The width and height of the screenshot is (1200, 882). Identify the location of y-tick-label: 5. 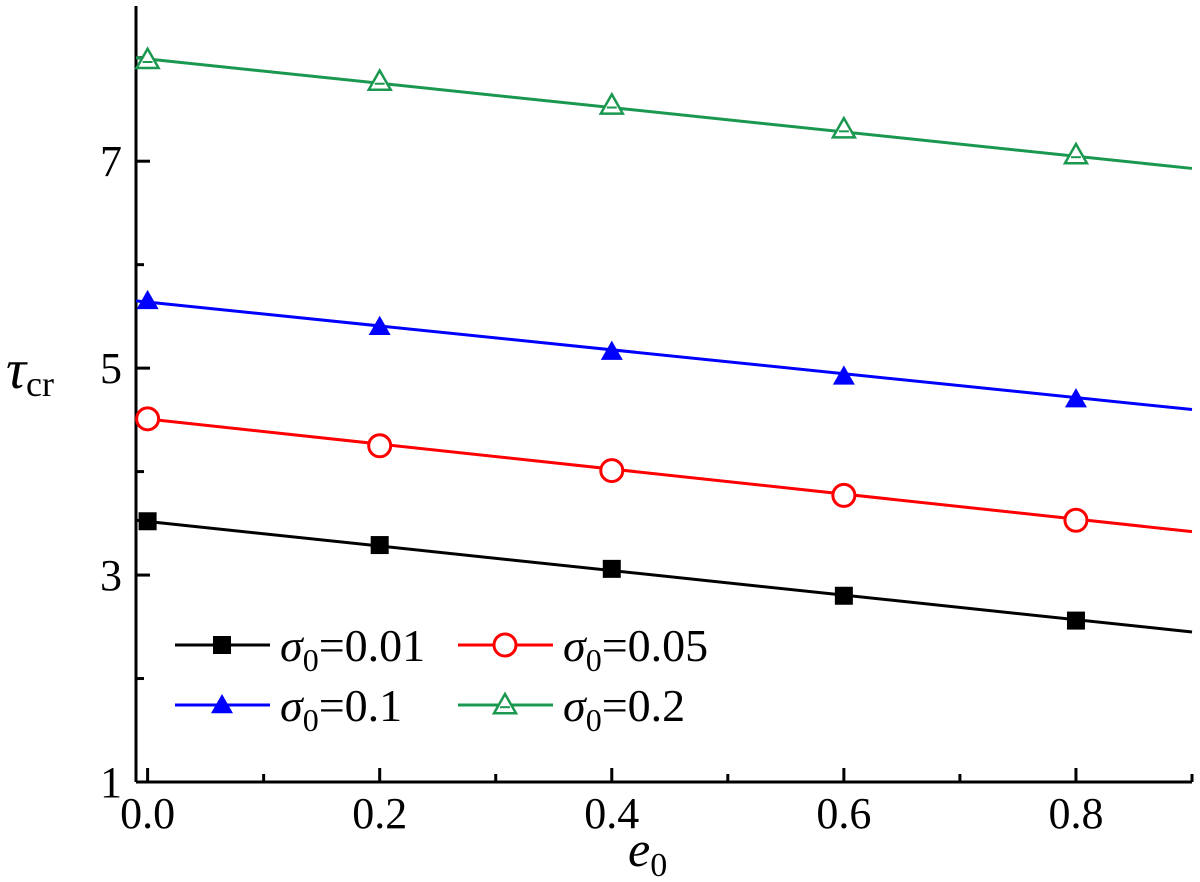
(111, 368).